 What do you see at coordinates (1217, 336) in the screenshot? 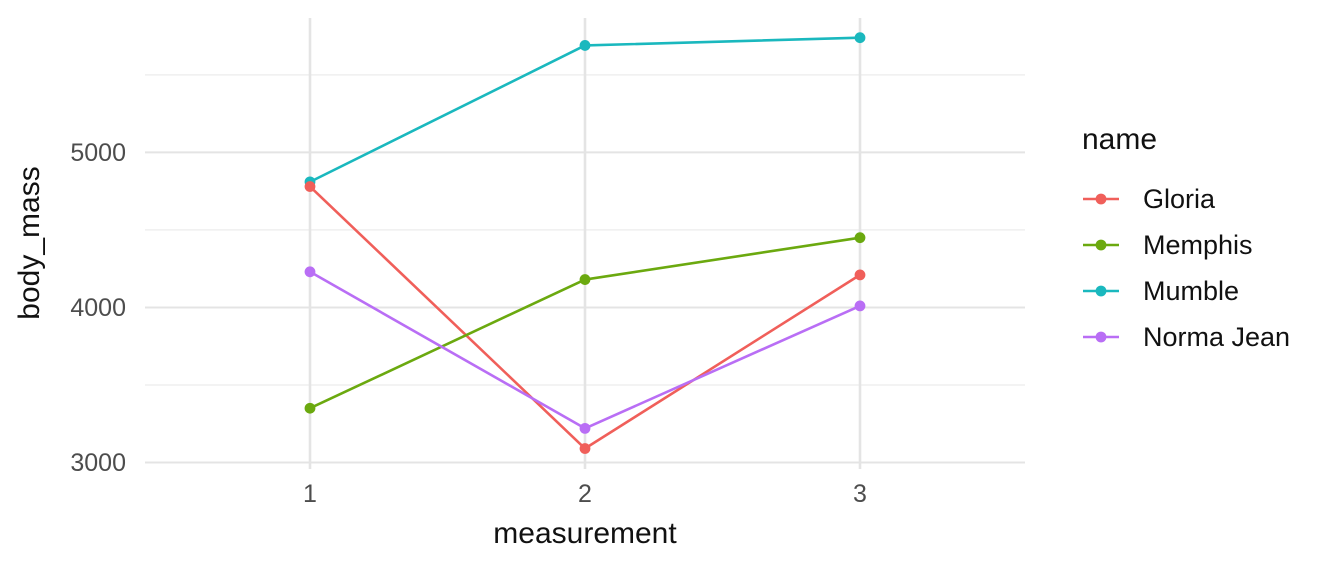
I see `legend-label: Norma Jean` at bounding box center [1217, 336].